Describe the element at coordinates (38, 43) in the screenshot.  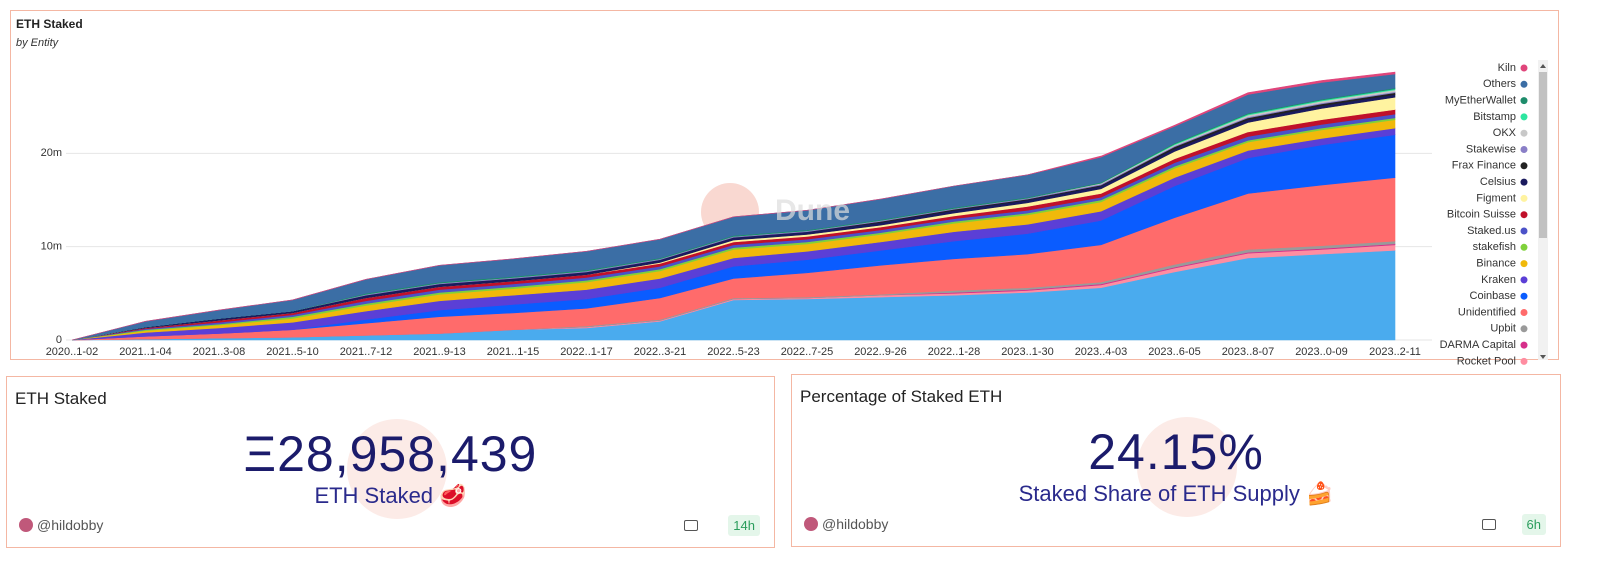
I see `chart-subtitle: by Entity` at that location.